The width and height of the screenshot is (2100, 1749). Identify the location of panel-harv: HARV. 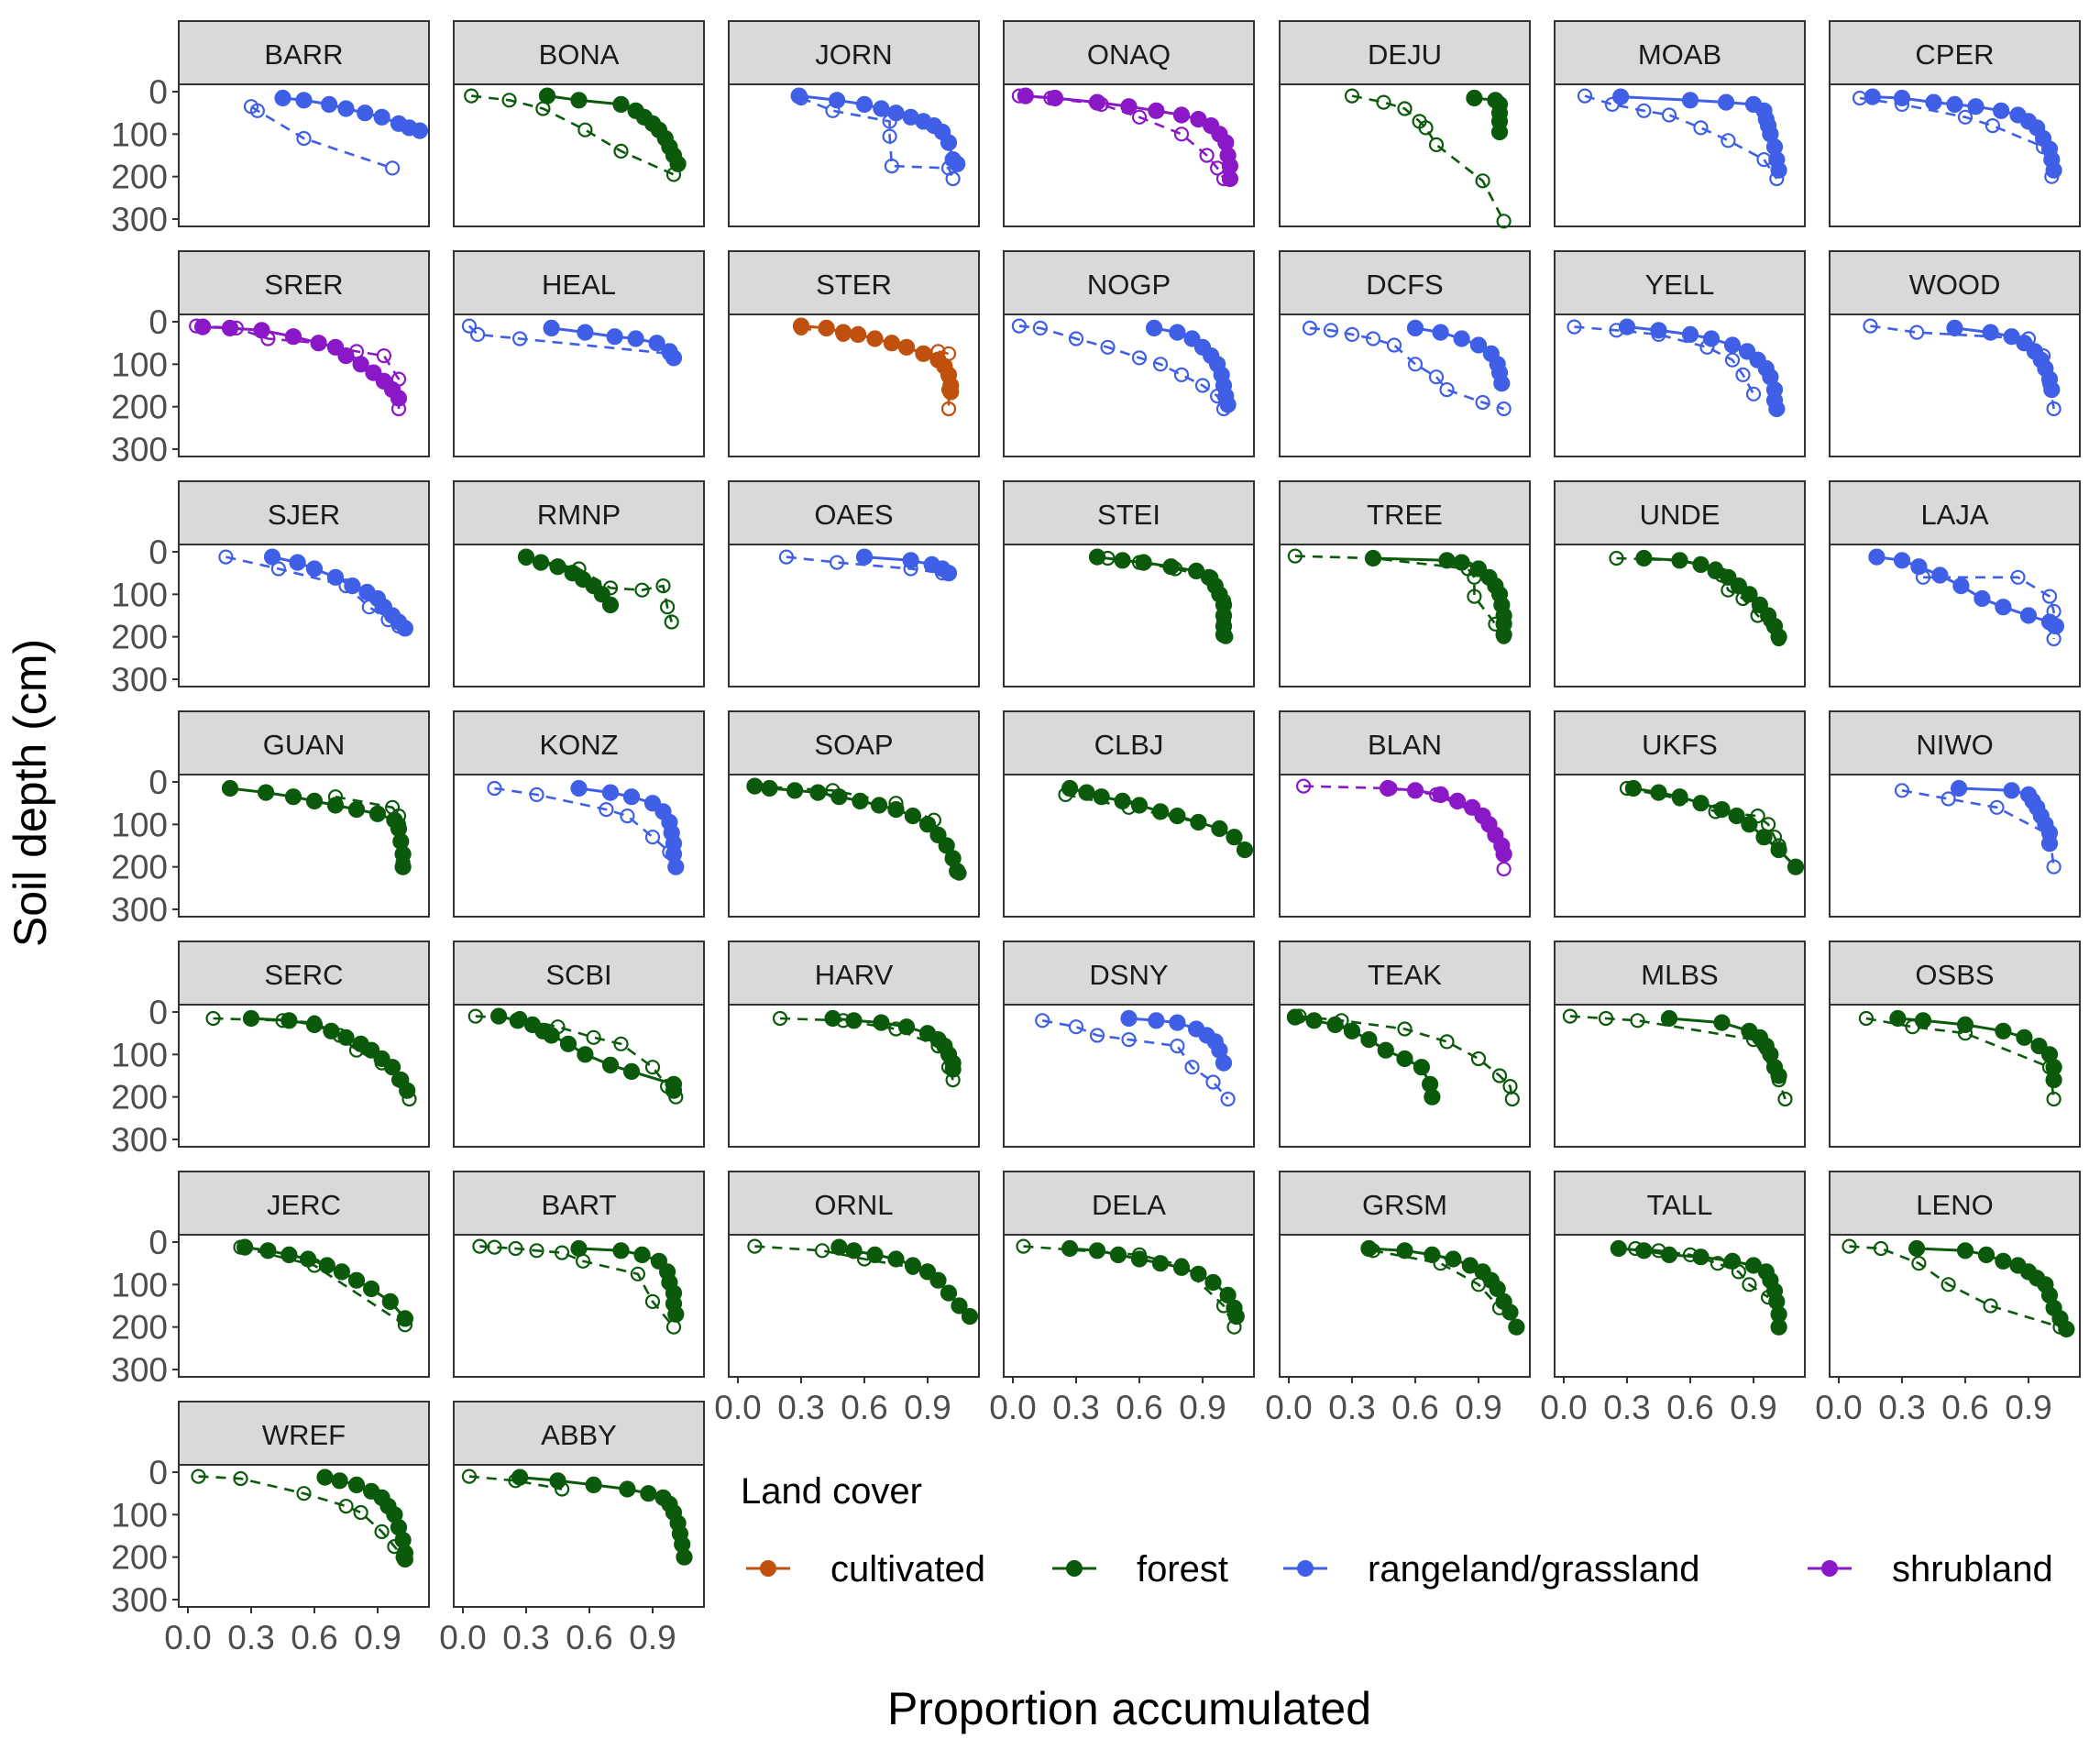
(854, 1044).